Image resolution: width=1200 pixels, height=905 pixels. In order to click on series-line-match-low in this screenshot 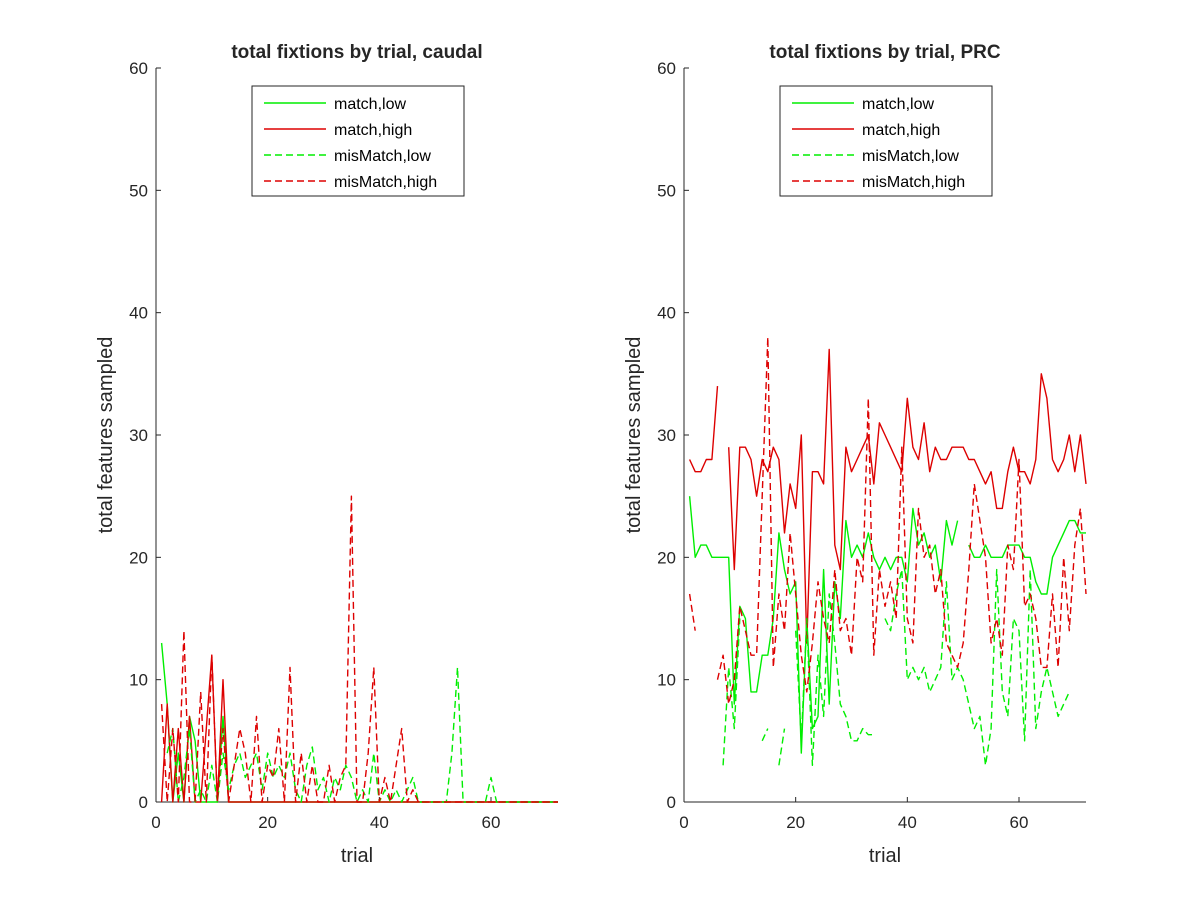, I will do `click(887, 625)`.